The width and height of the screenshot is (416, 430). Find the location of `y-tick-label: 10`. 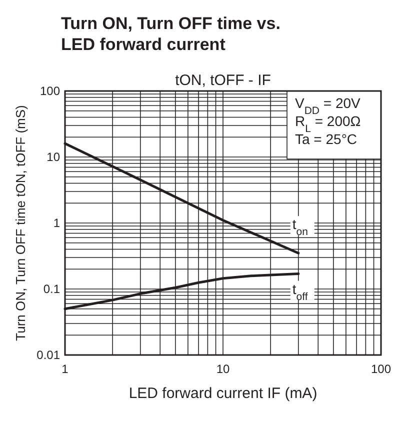

y-tick-label: 10 is located at coordinates (53, 157).